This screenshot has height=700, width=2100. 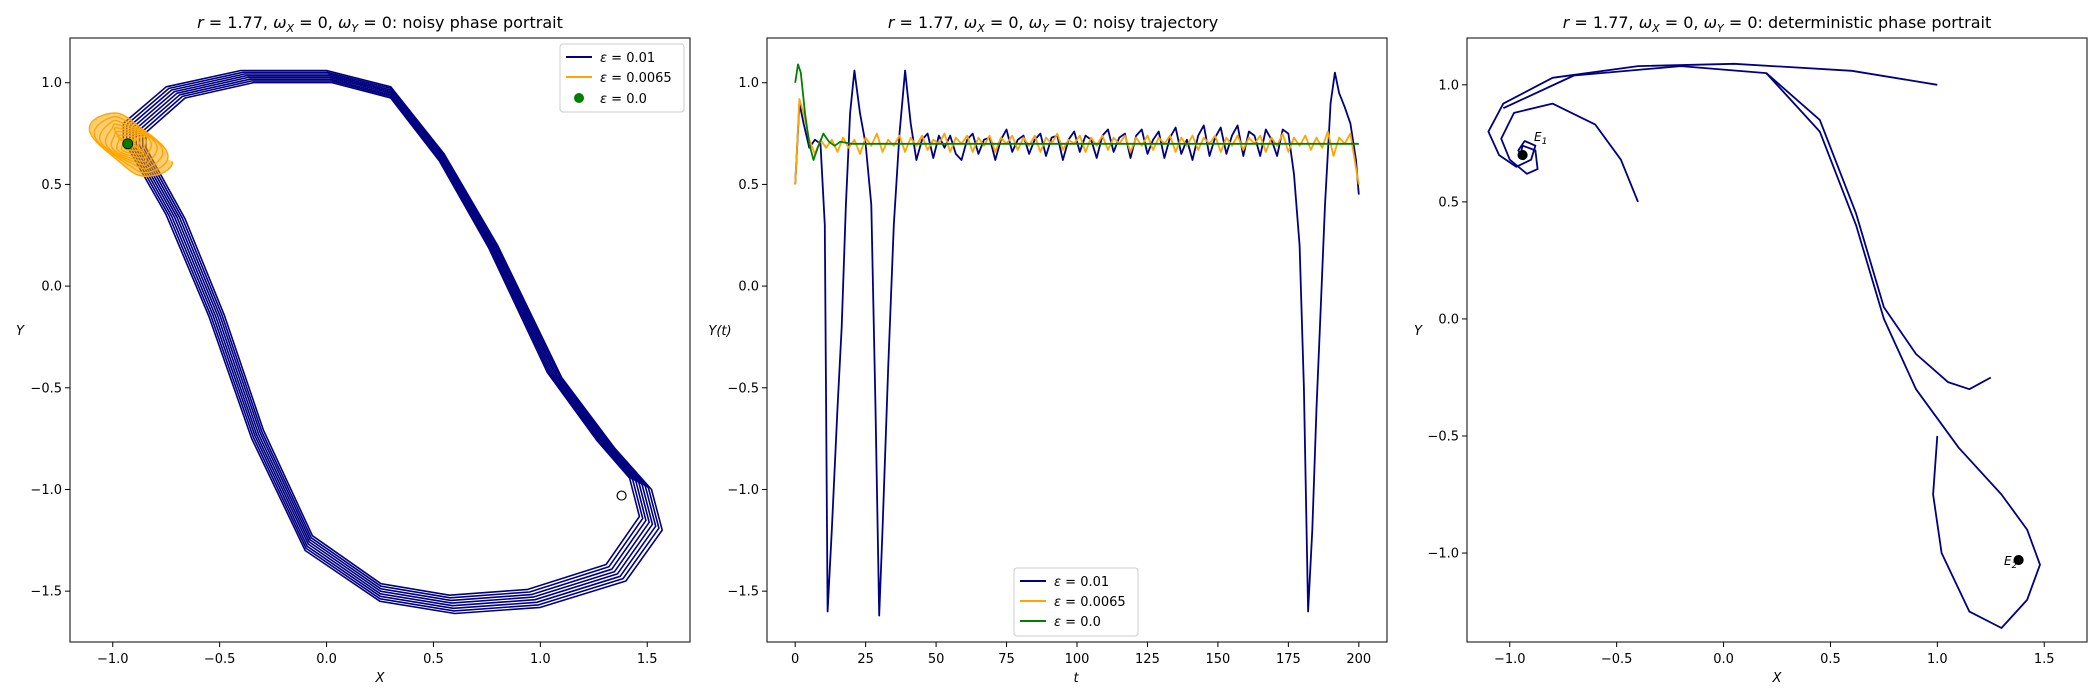 What do you see at coordinates (1217, 659) in the screenshot?
I see `x-tick-label: 150` at bounding box center [1217, 659].